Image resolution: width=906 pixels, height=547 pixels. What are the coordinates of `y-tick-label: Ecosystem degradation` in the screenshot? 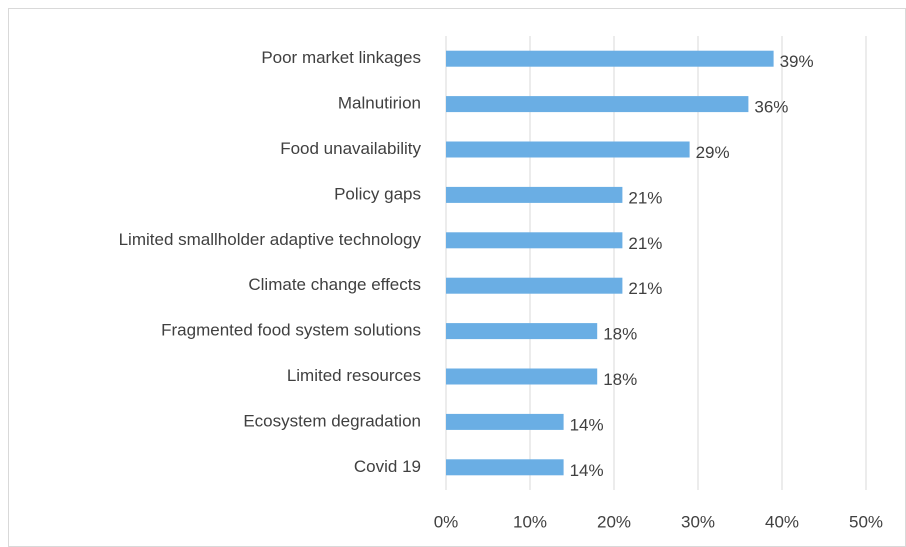 It's located at (332, 420).